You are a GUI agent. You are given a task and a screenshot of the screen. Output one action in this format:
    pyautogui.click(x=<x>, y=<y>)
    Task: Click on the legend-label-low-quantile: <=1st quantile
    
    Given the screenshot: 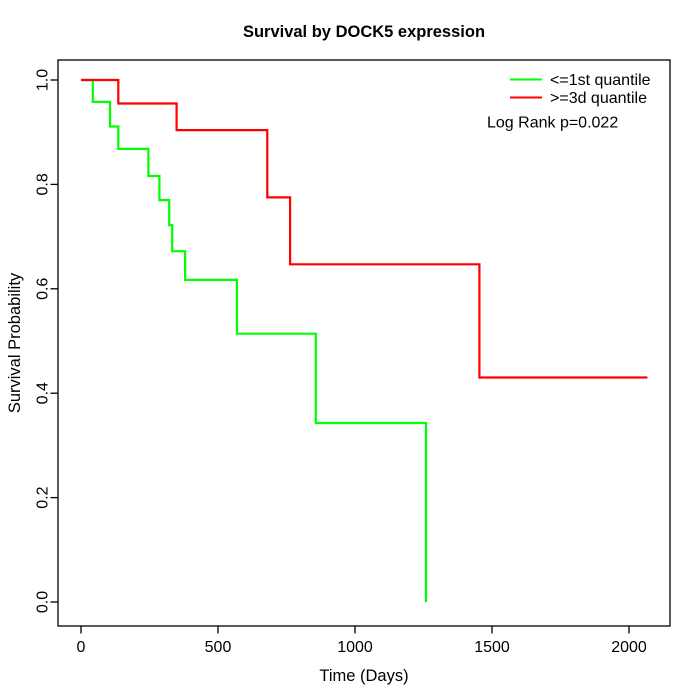 What is the action you would take?
    pyautogui.click(x=600, y=80)
    